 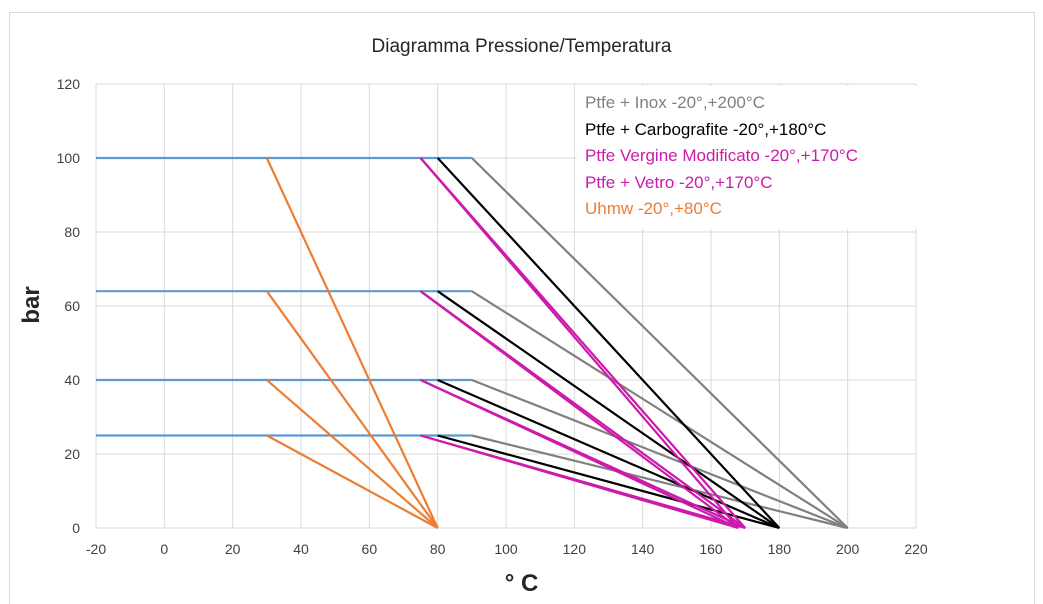 What do you see at coordinates (76, 528) in the screenshot?
I see `y-tick-label: 0` at bounding box center [76, 528].